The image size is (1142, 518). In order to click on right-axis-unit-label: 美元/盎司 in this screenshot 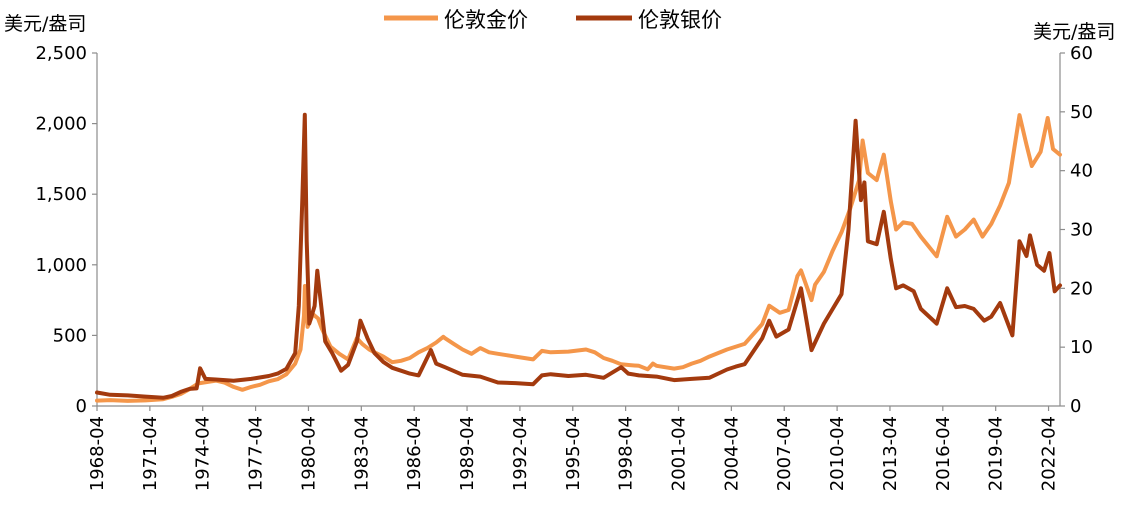, I will do `click(1074, 32)`.